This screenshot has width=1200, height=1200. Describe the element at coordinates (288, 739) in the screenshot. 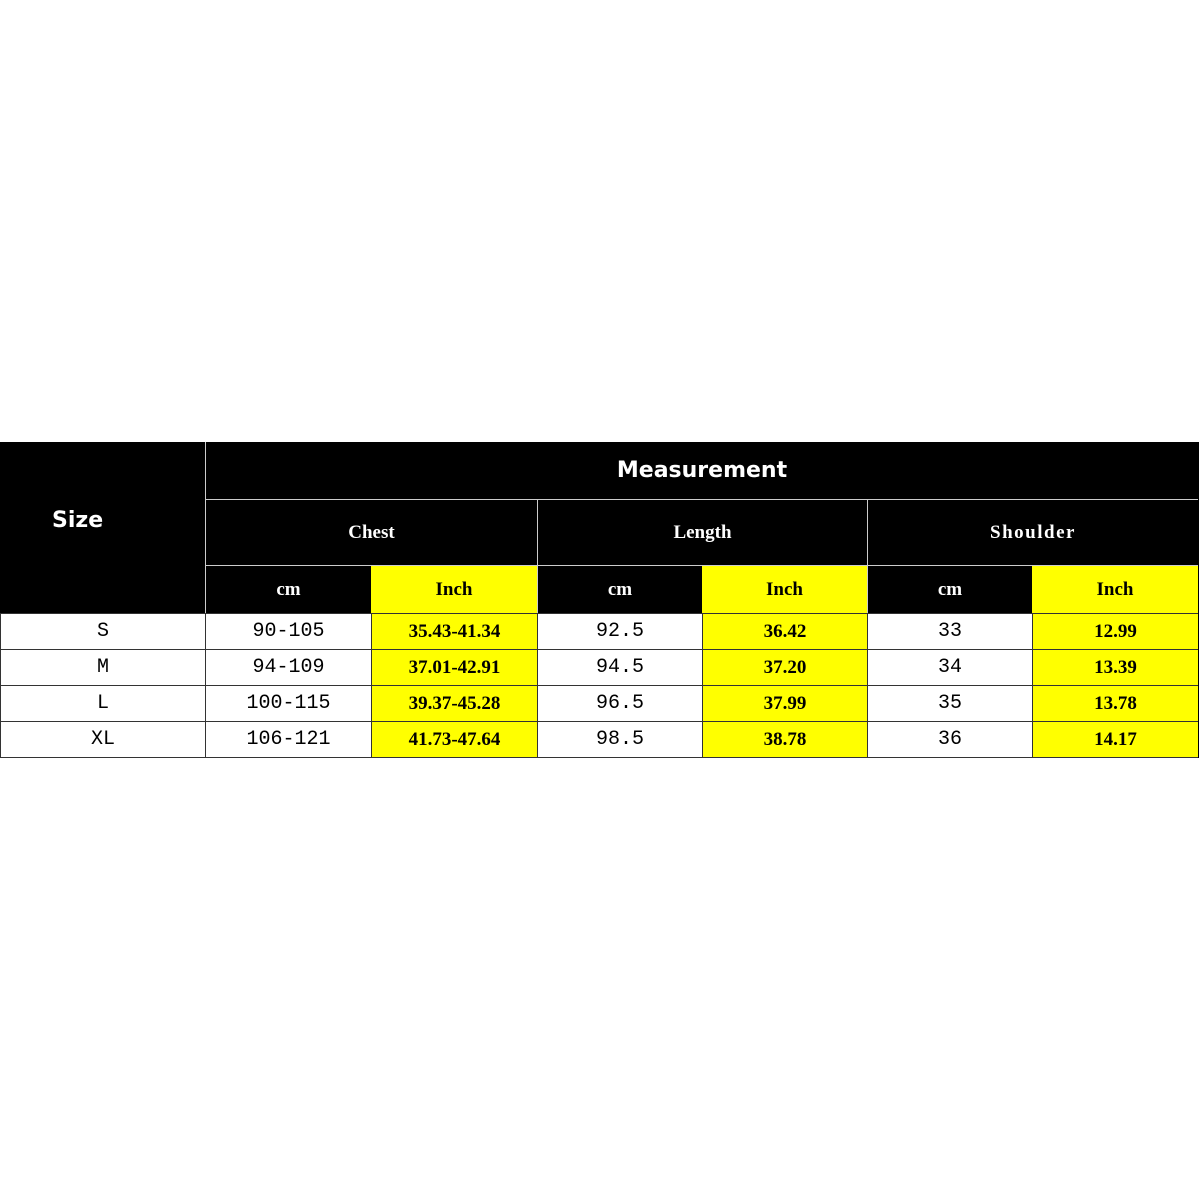

I see `cell-chest-cm: 106-121` at that location.